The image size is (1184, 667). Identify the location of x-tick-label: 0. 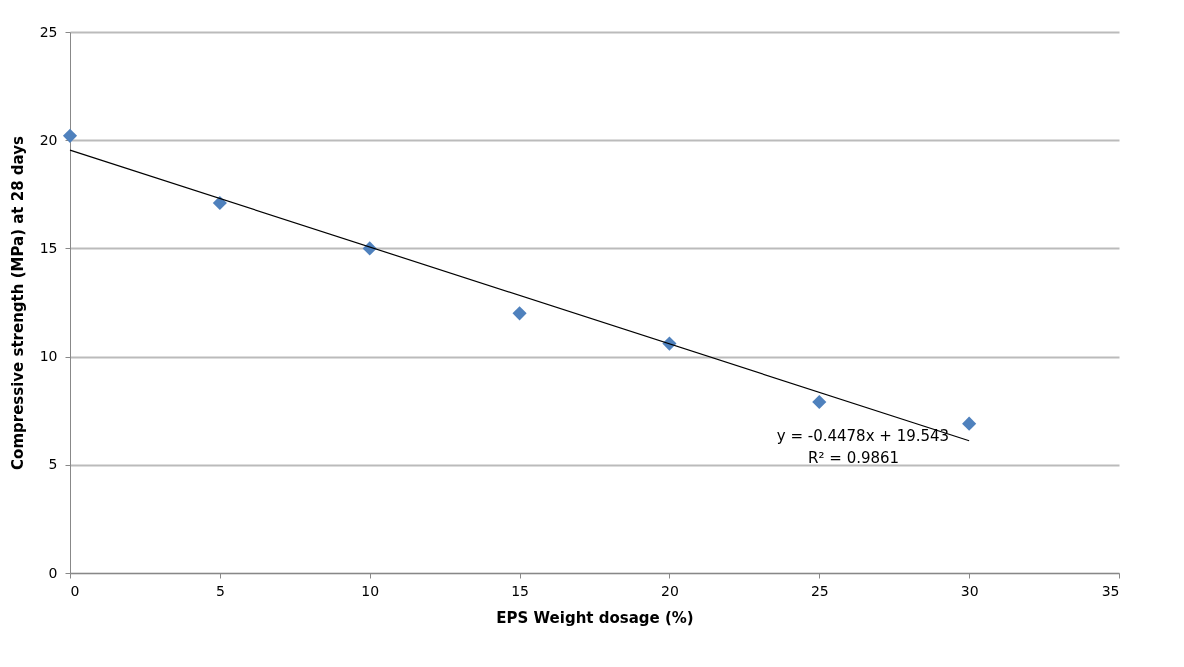
(75, 590).